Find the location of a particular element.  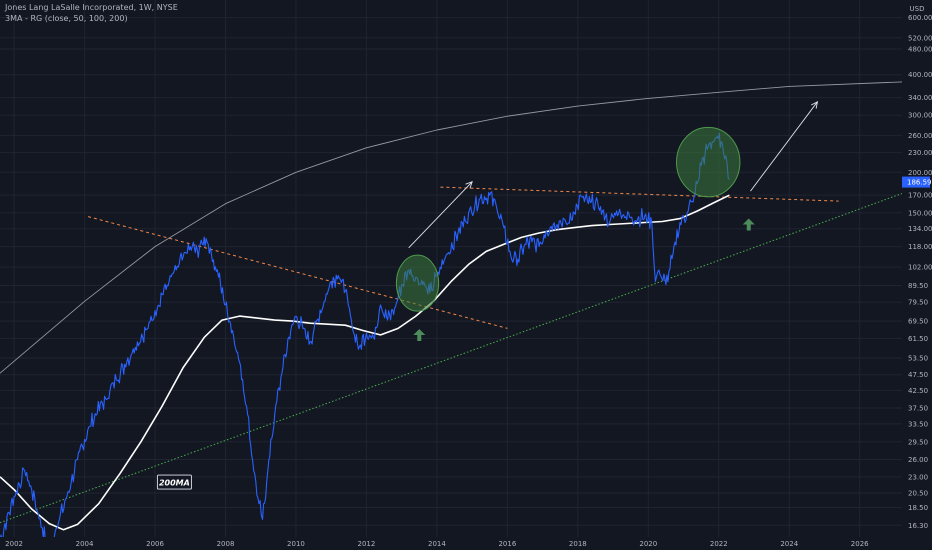

price-tick-label: 260.00 is located at coordinates (920, 136).